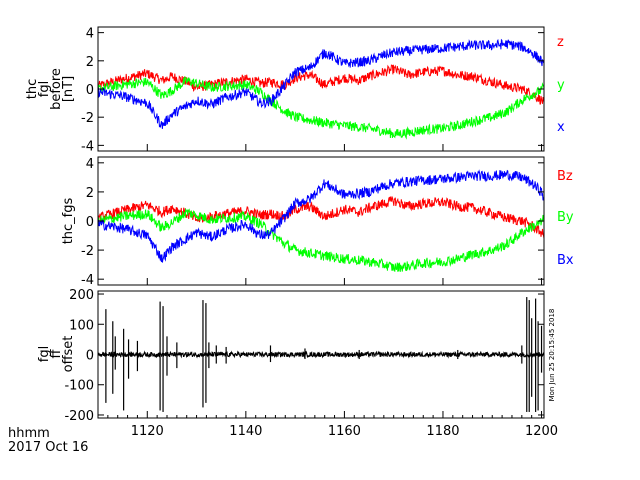 Image resolution: width=640 pixels, height=480 pixels. I want to click on x-tick-label: 1180, so click(442, 431).